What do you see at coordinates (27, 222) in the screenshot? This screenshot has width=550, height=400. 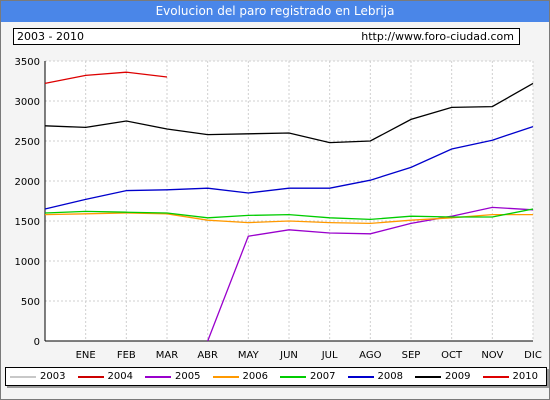 I see `y-tick-label: 1500` at bounding box center [27, 222].